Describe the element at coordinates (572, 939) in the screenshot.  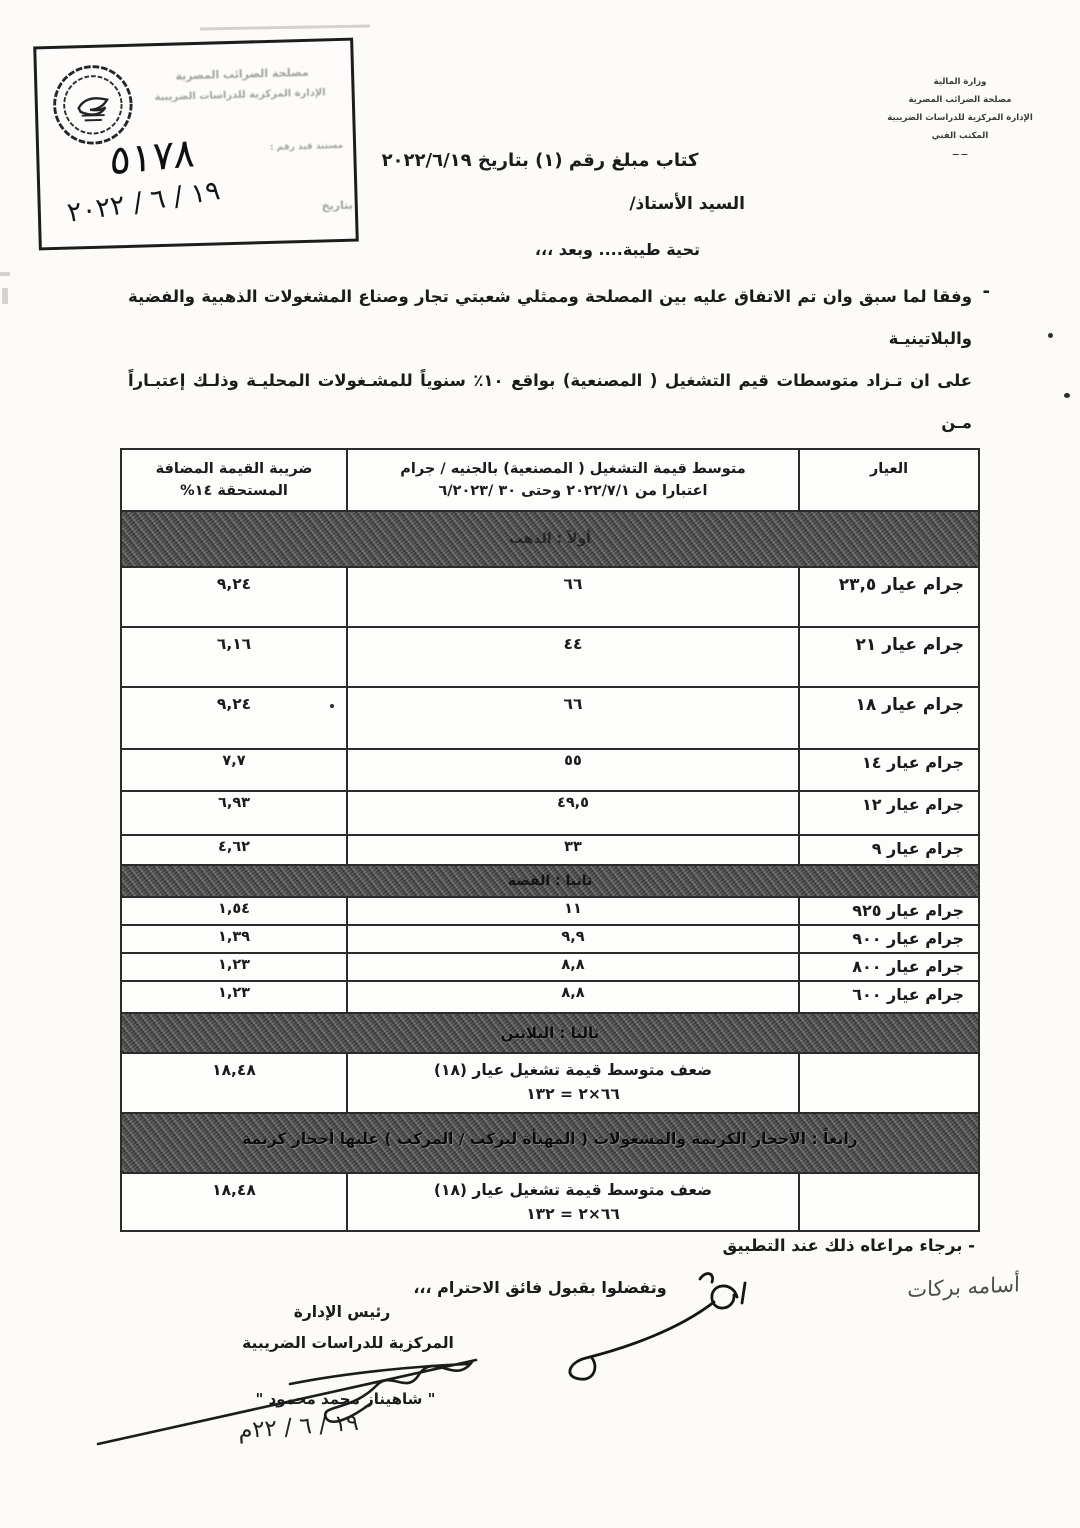
I see `value-cell: ٩,٩` at that location.